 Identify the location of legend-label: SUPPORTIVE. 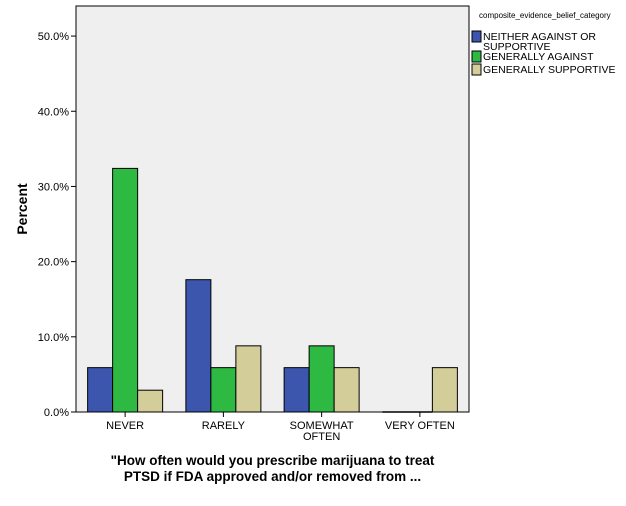
(517, 47).